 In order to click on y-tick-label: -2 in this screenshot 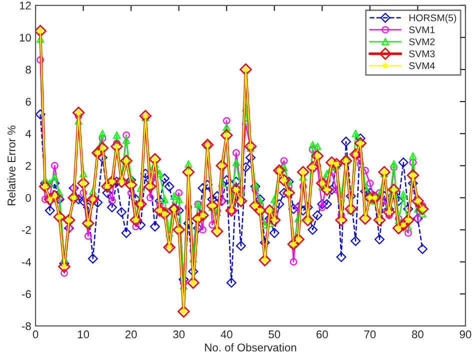, I will do `click(26, 230)`.